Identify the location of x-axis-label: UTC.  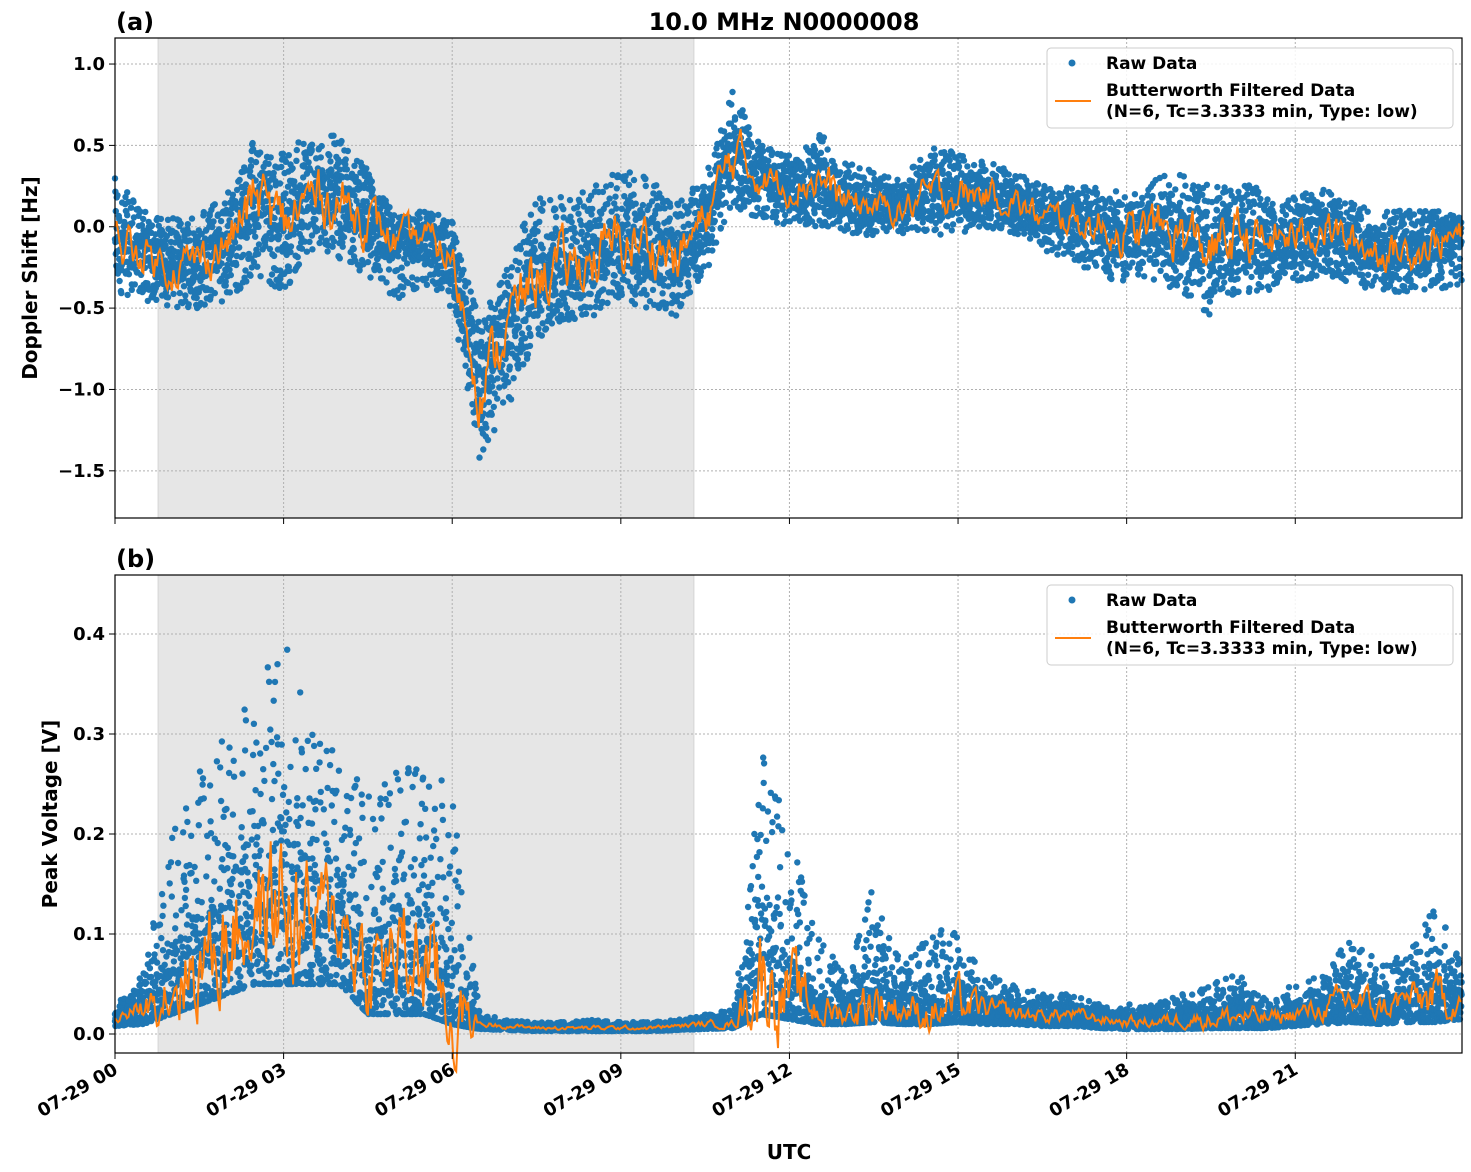
(789, 1152).